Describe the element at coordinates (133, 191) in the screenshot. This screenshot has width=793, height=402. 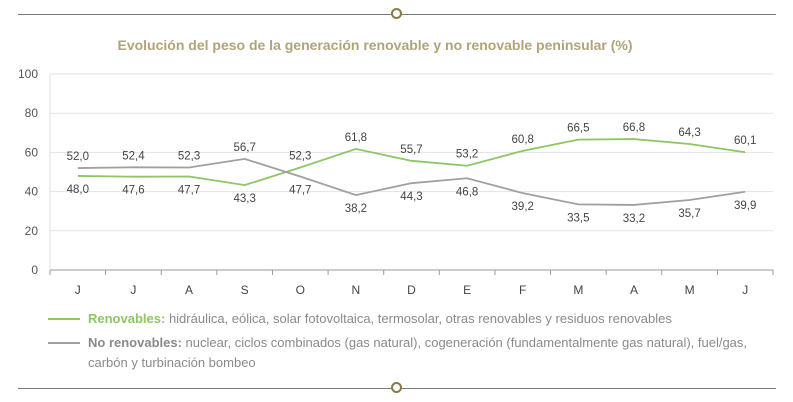
I see `data-label-renovables: 47,6` at that location.